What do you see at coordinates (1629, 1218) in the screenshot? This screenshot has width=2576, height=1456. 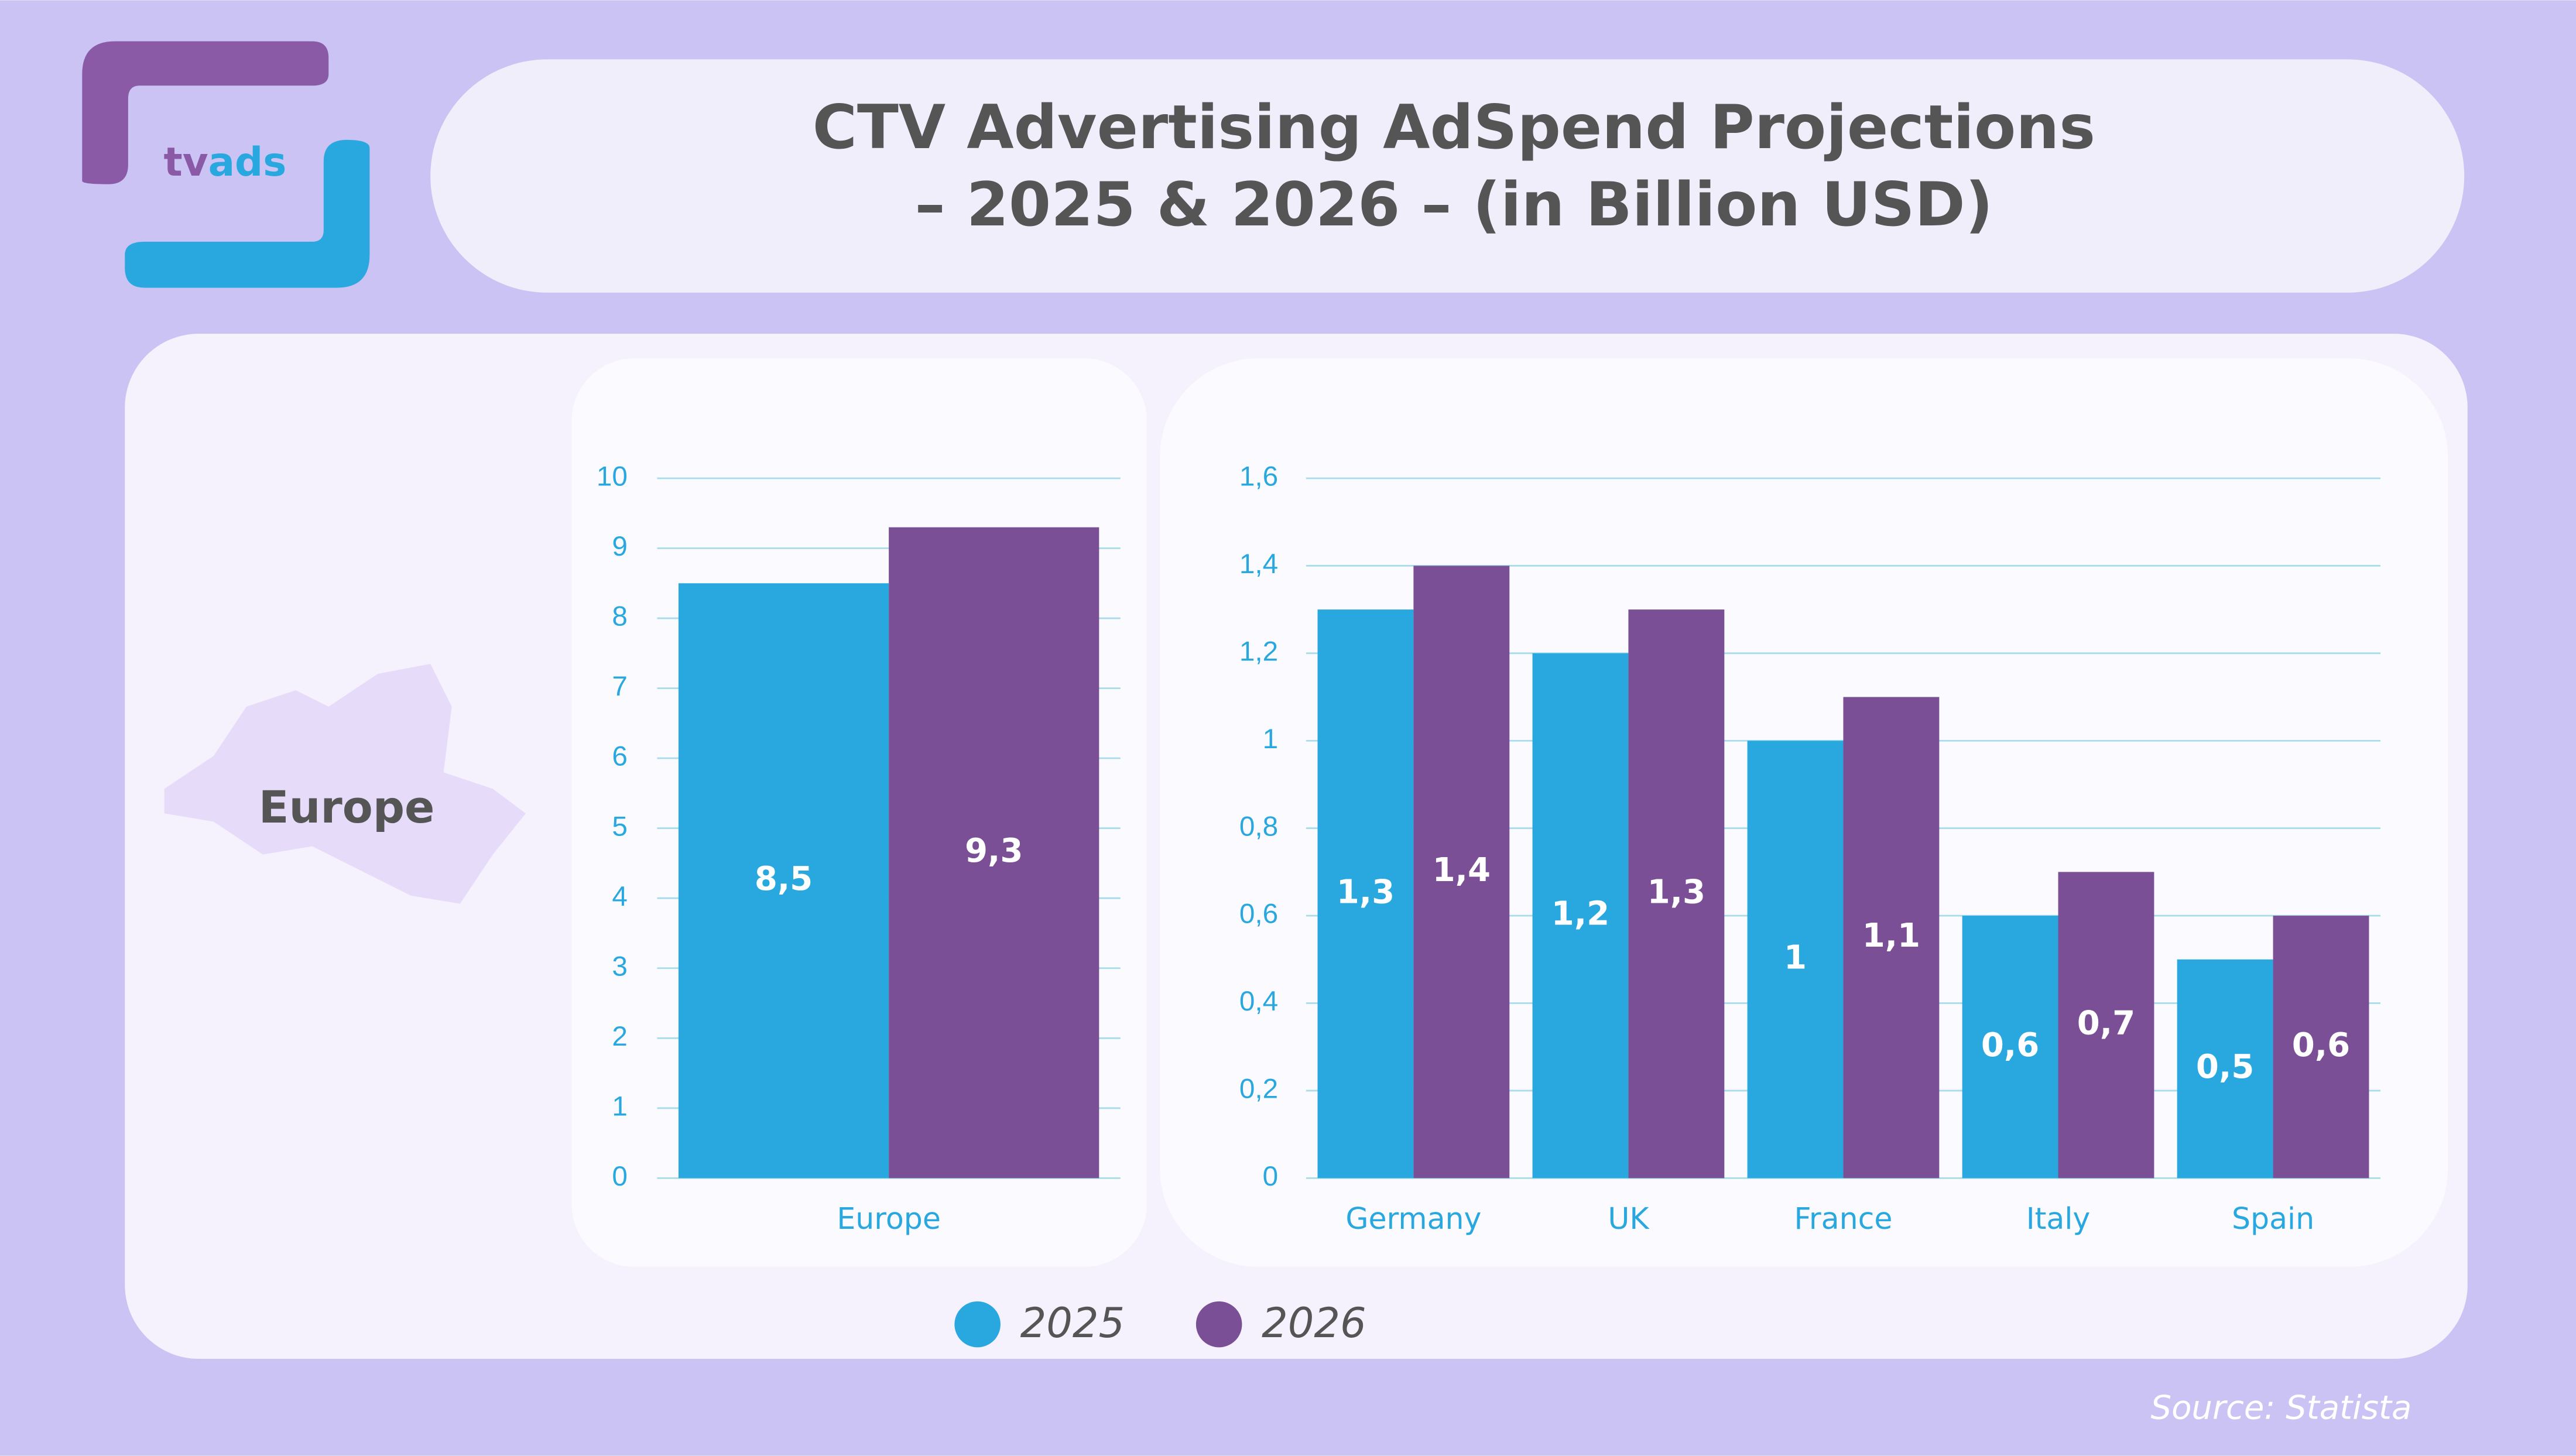 I see `x-tick-label: UK` at bounding box center [1629, 1218].